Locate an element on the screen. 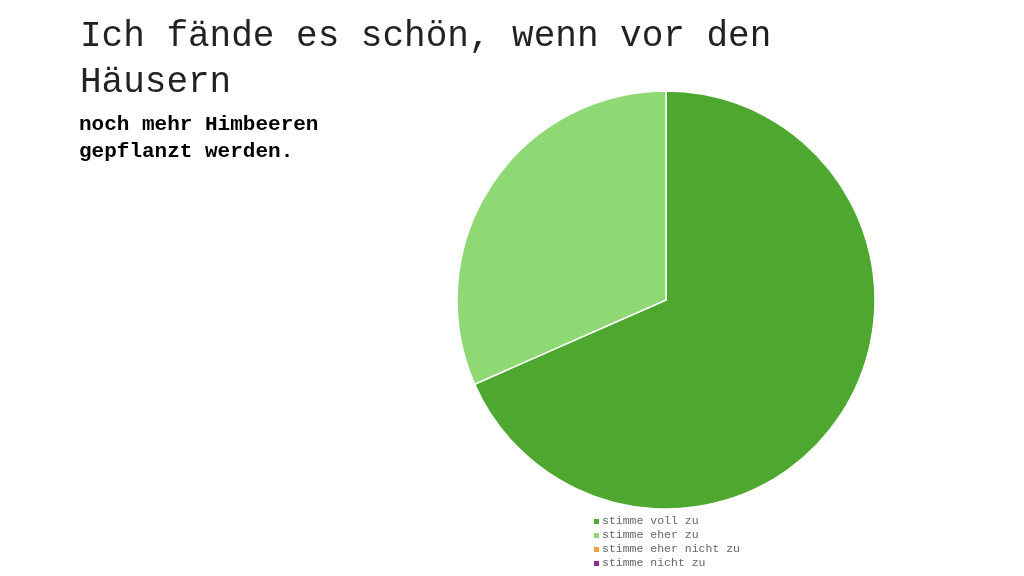 This screenshot has height=576, width=1024. legend-label: stimme eher nicht zu is located at coordinates (671, 548).